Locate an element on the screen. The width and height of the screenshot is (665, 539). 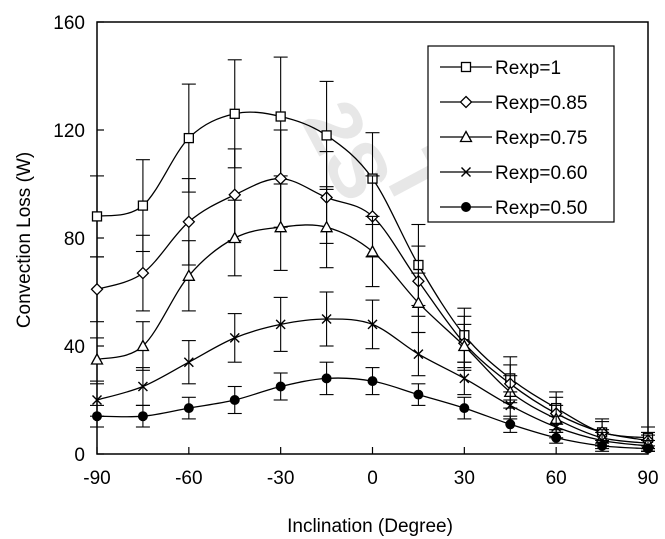
y-tick-label: 160 is located at coordinates (69, 23).